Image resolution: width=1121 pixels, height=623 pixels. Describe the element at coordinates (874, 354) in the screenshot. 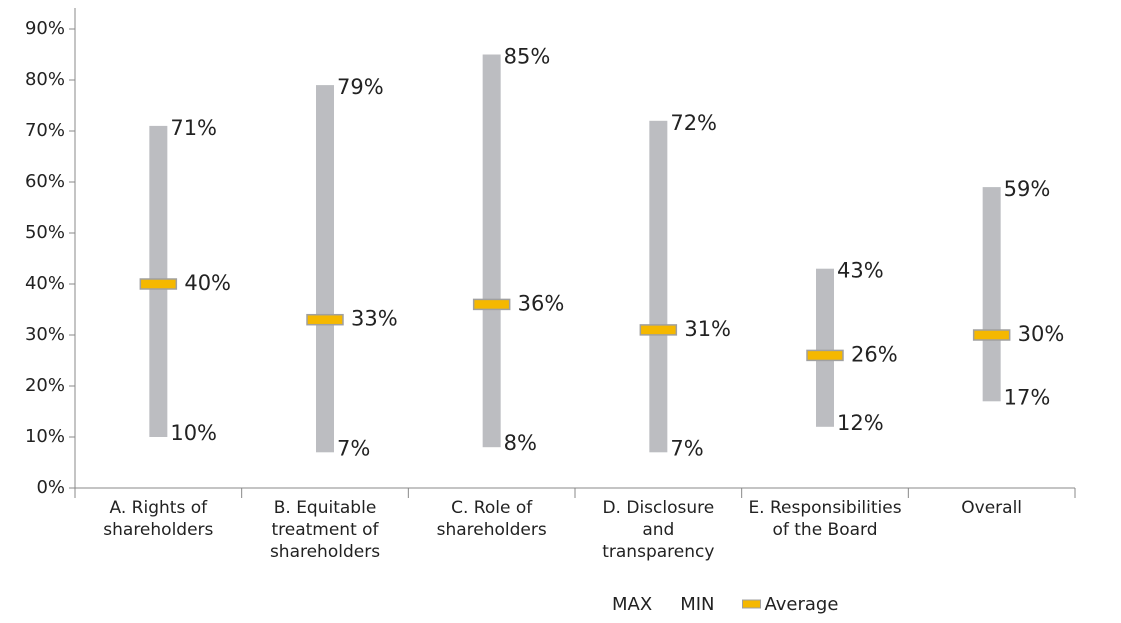

I see `average-label: 26%` at that location.